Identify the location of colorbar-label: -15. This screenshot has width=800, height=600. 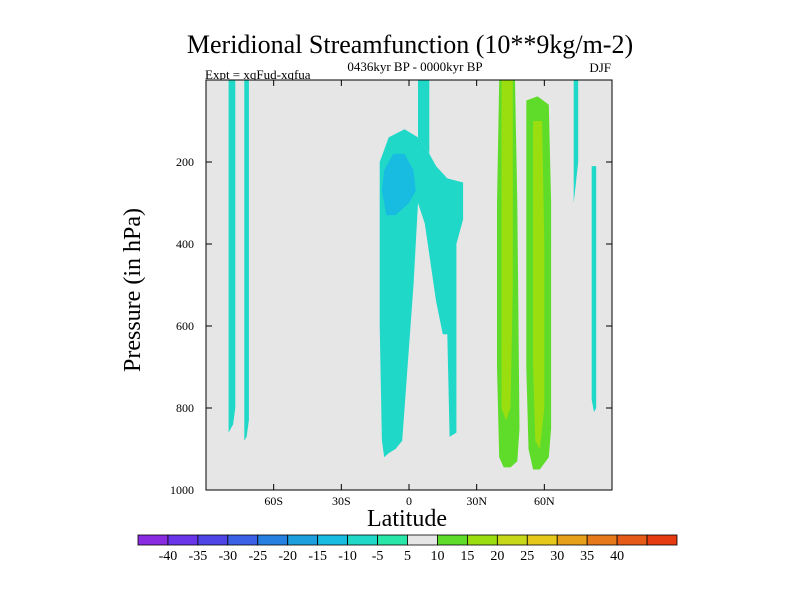
(317, 556).